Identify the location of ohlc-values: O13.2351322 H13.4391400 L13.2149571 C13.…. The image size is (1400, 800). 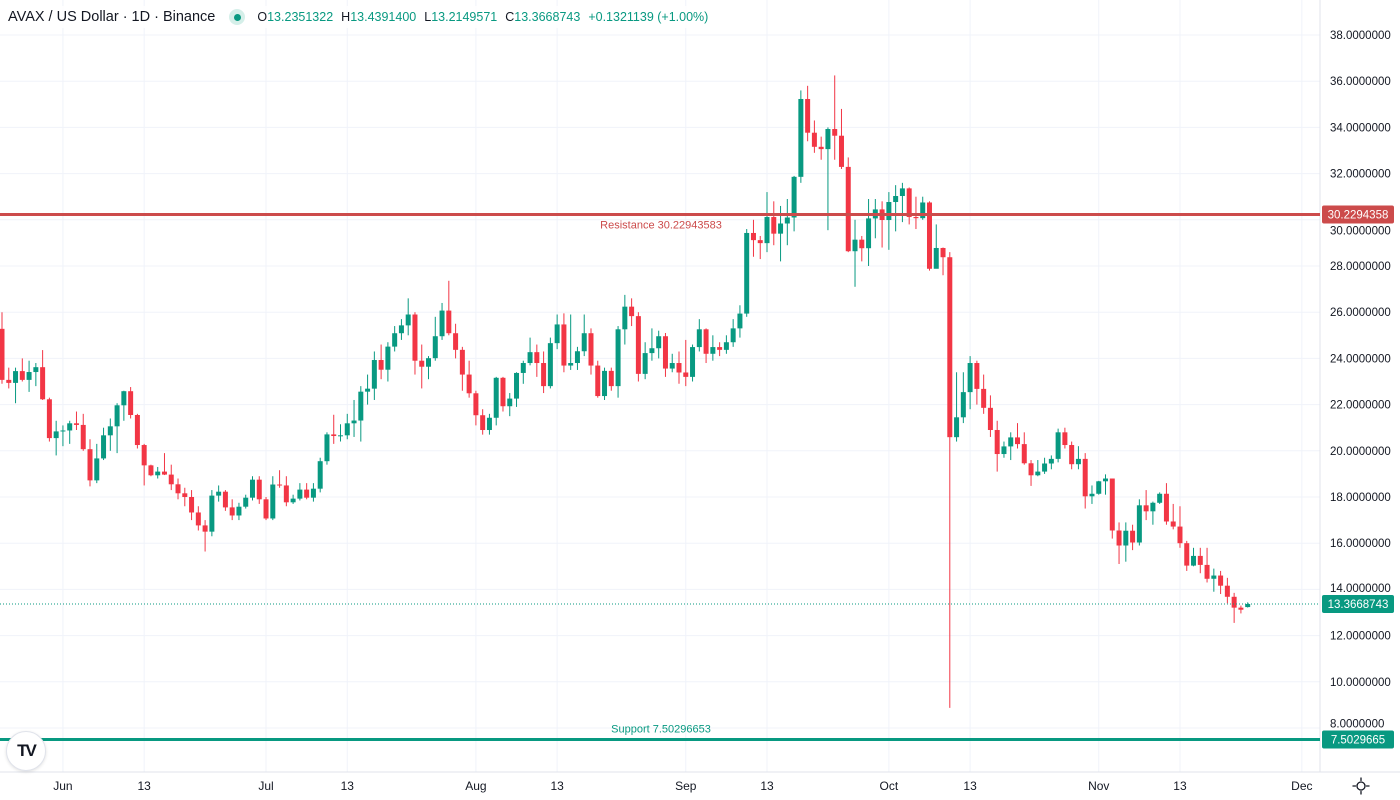
(482, 17).